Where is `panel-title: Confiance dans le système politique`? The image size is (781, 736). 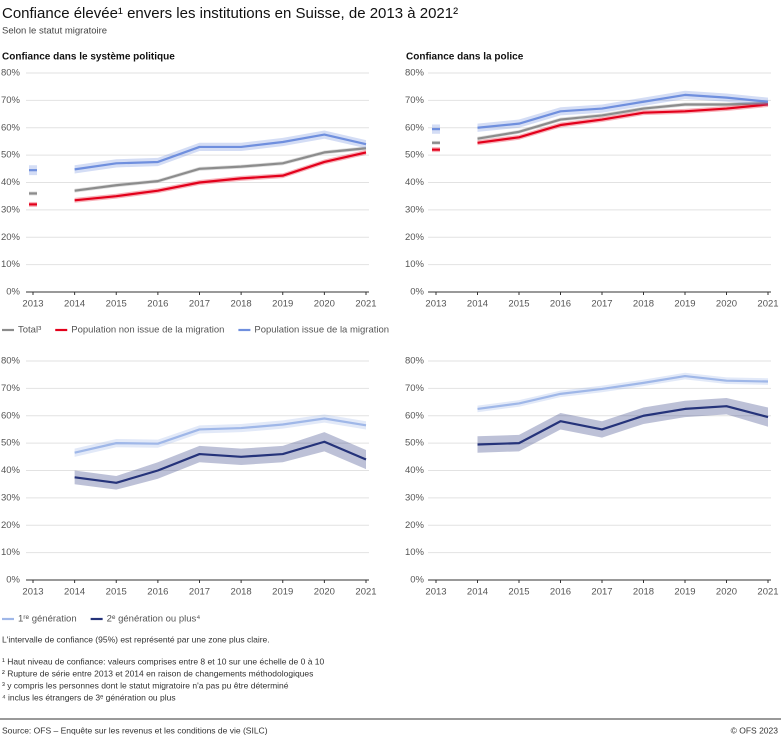
panel-title: Confiance dans le système politique is located at coordinates (88, 57).